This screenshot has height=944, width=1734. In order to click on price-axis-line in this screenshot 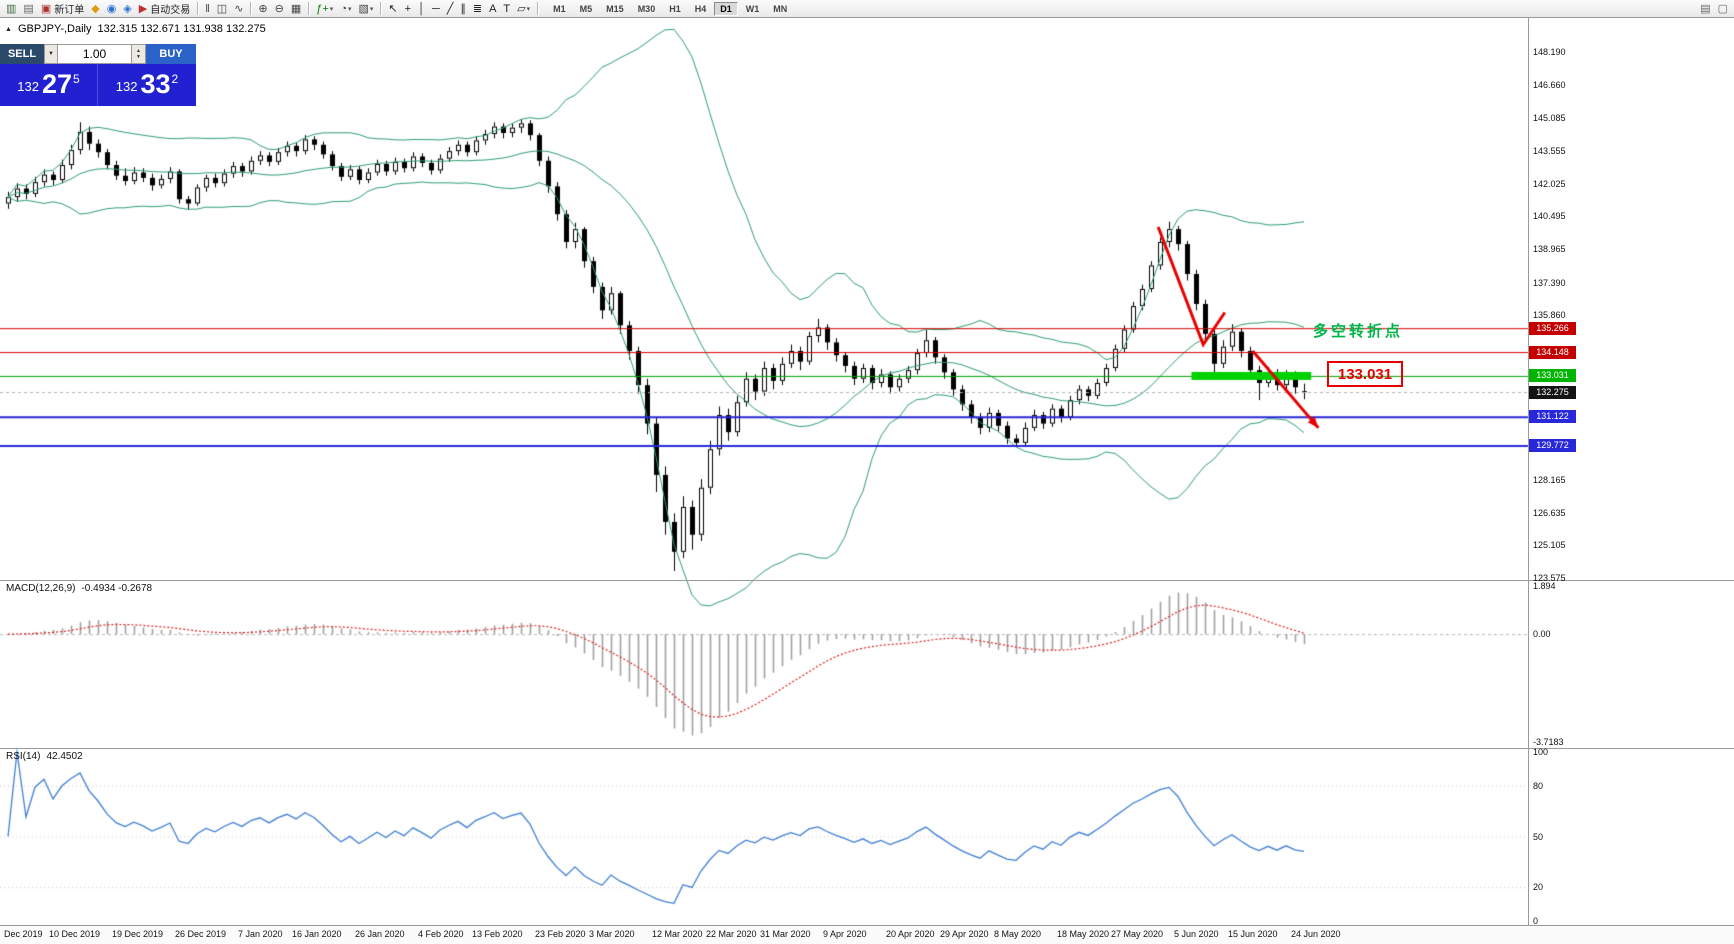, I will do `click(1528, 471)`.